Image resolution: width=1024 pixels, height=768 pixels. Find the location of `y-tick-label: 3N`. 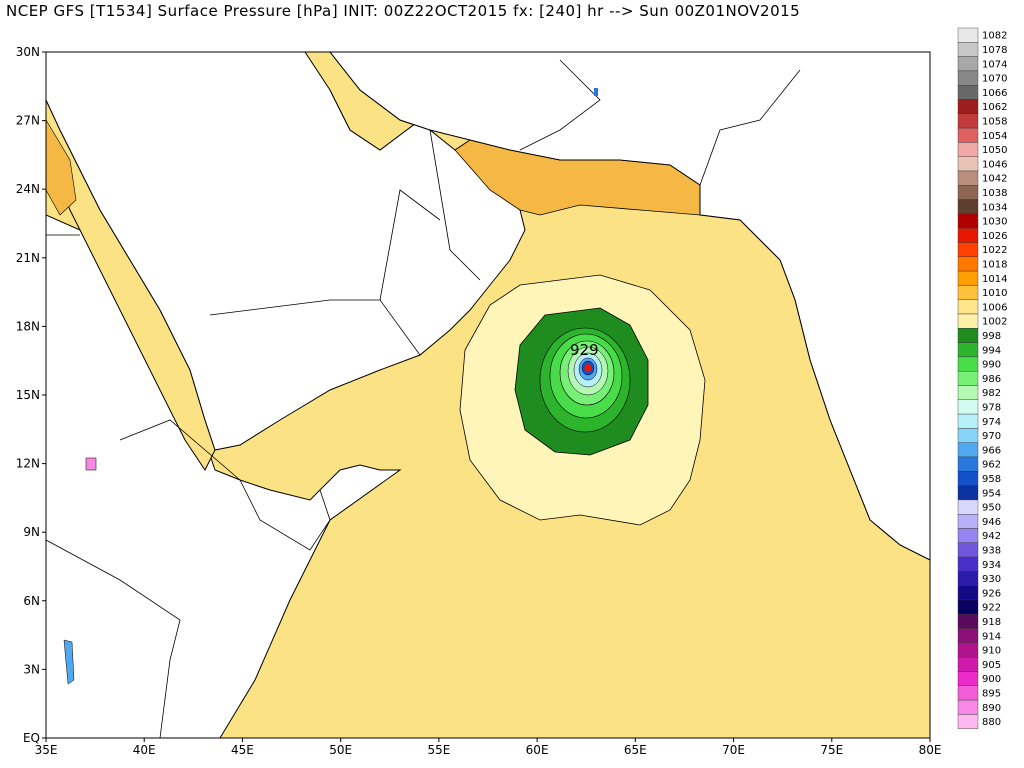

y-tick-label: 3N is located at coordinates (31, 669).